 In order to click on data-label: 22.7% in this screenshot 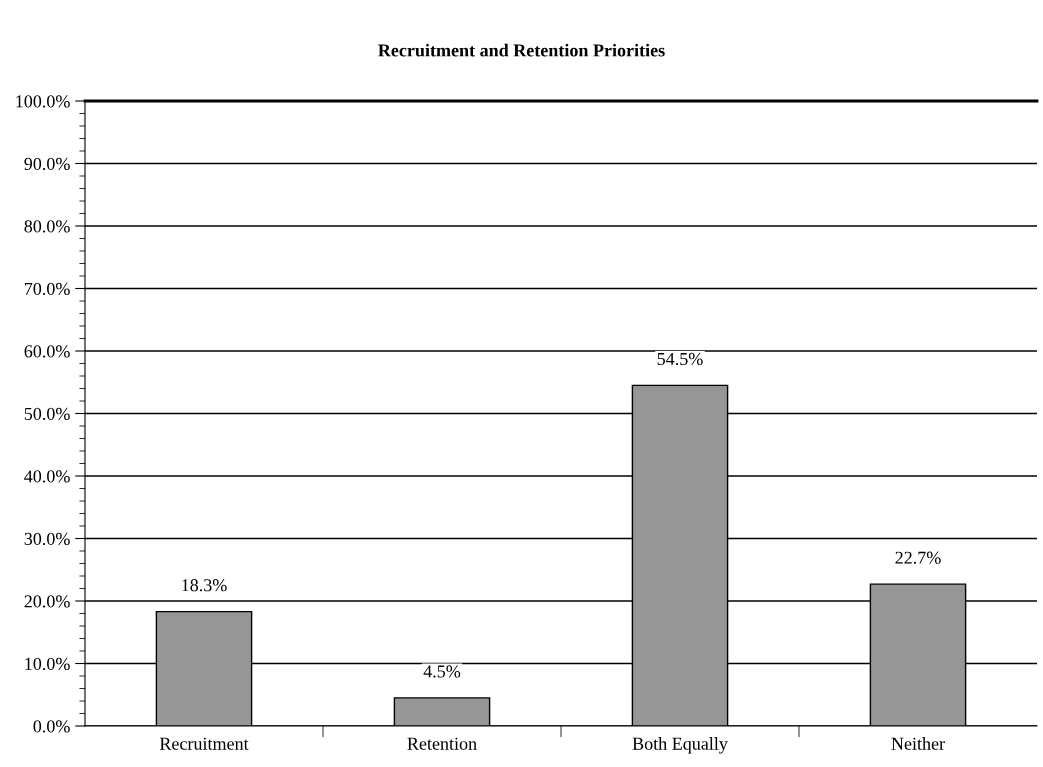, I will do `click(918, 557)`.